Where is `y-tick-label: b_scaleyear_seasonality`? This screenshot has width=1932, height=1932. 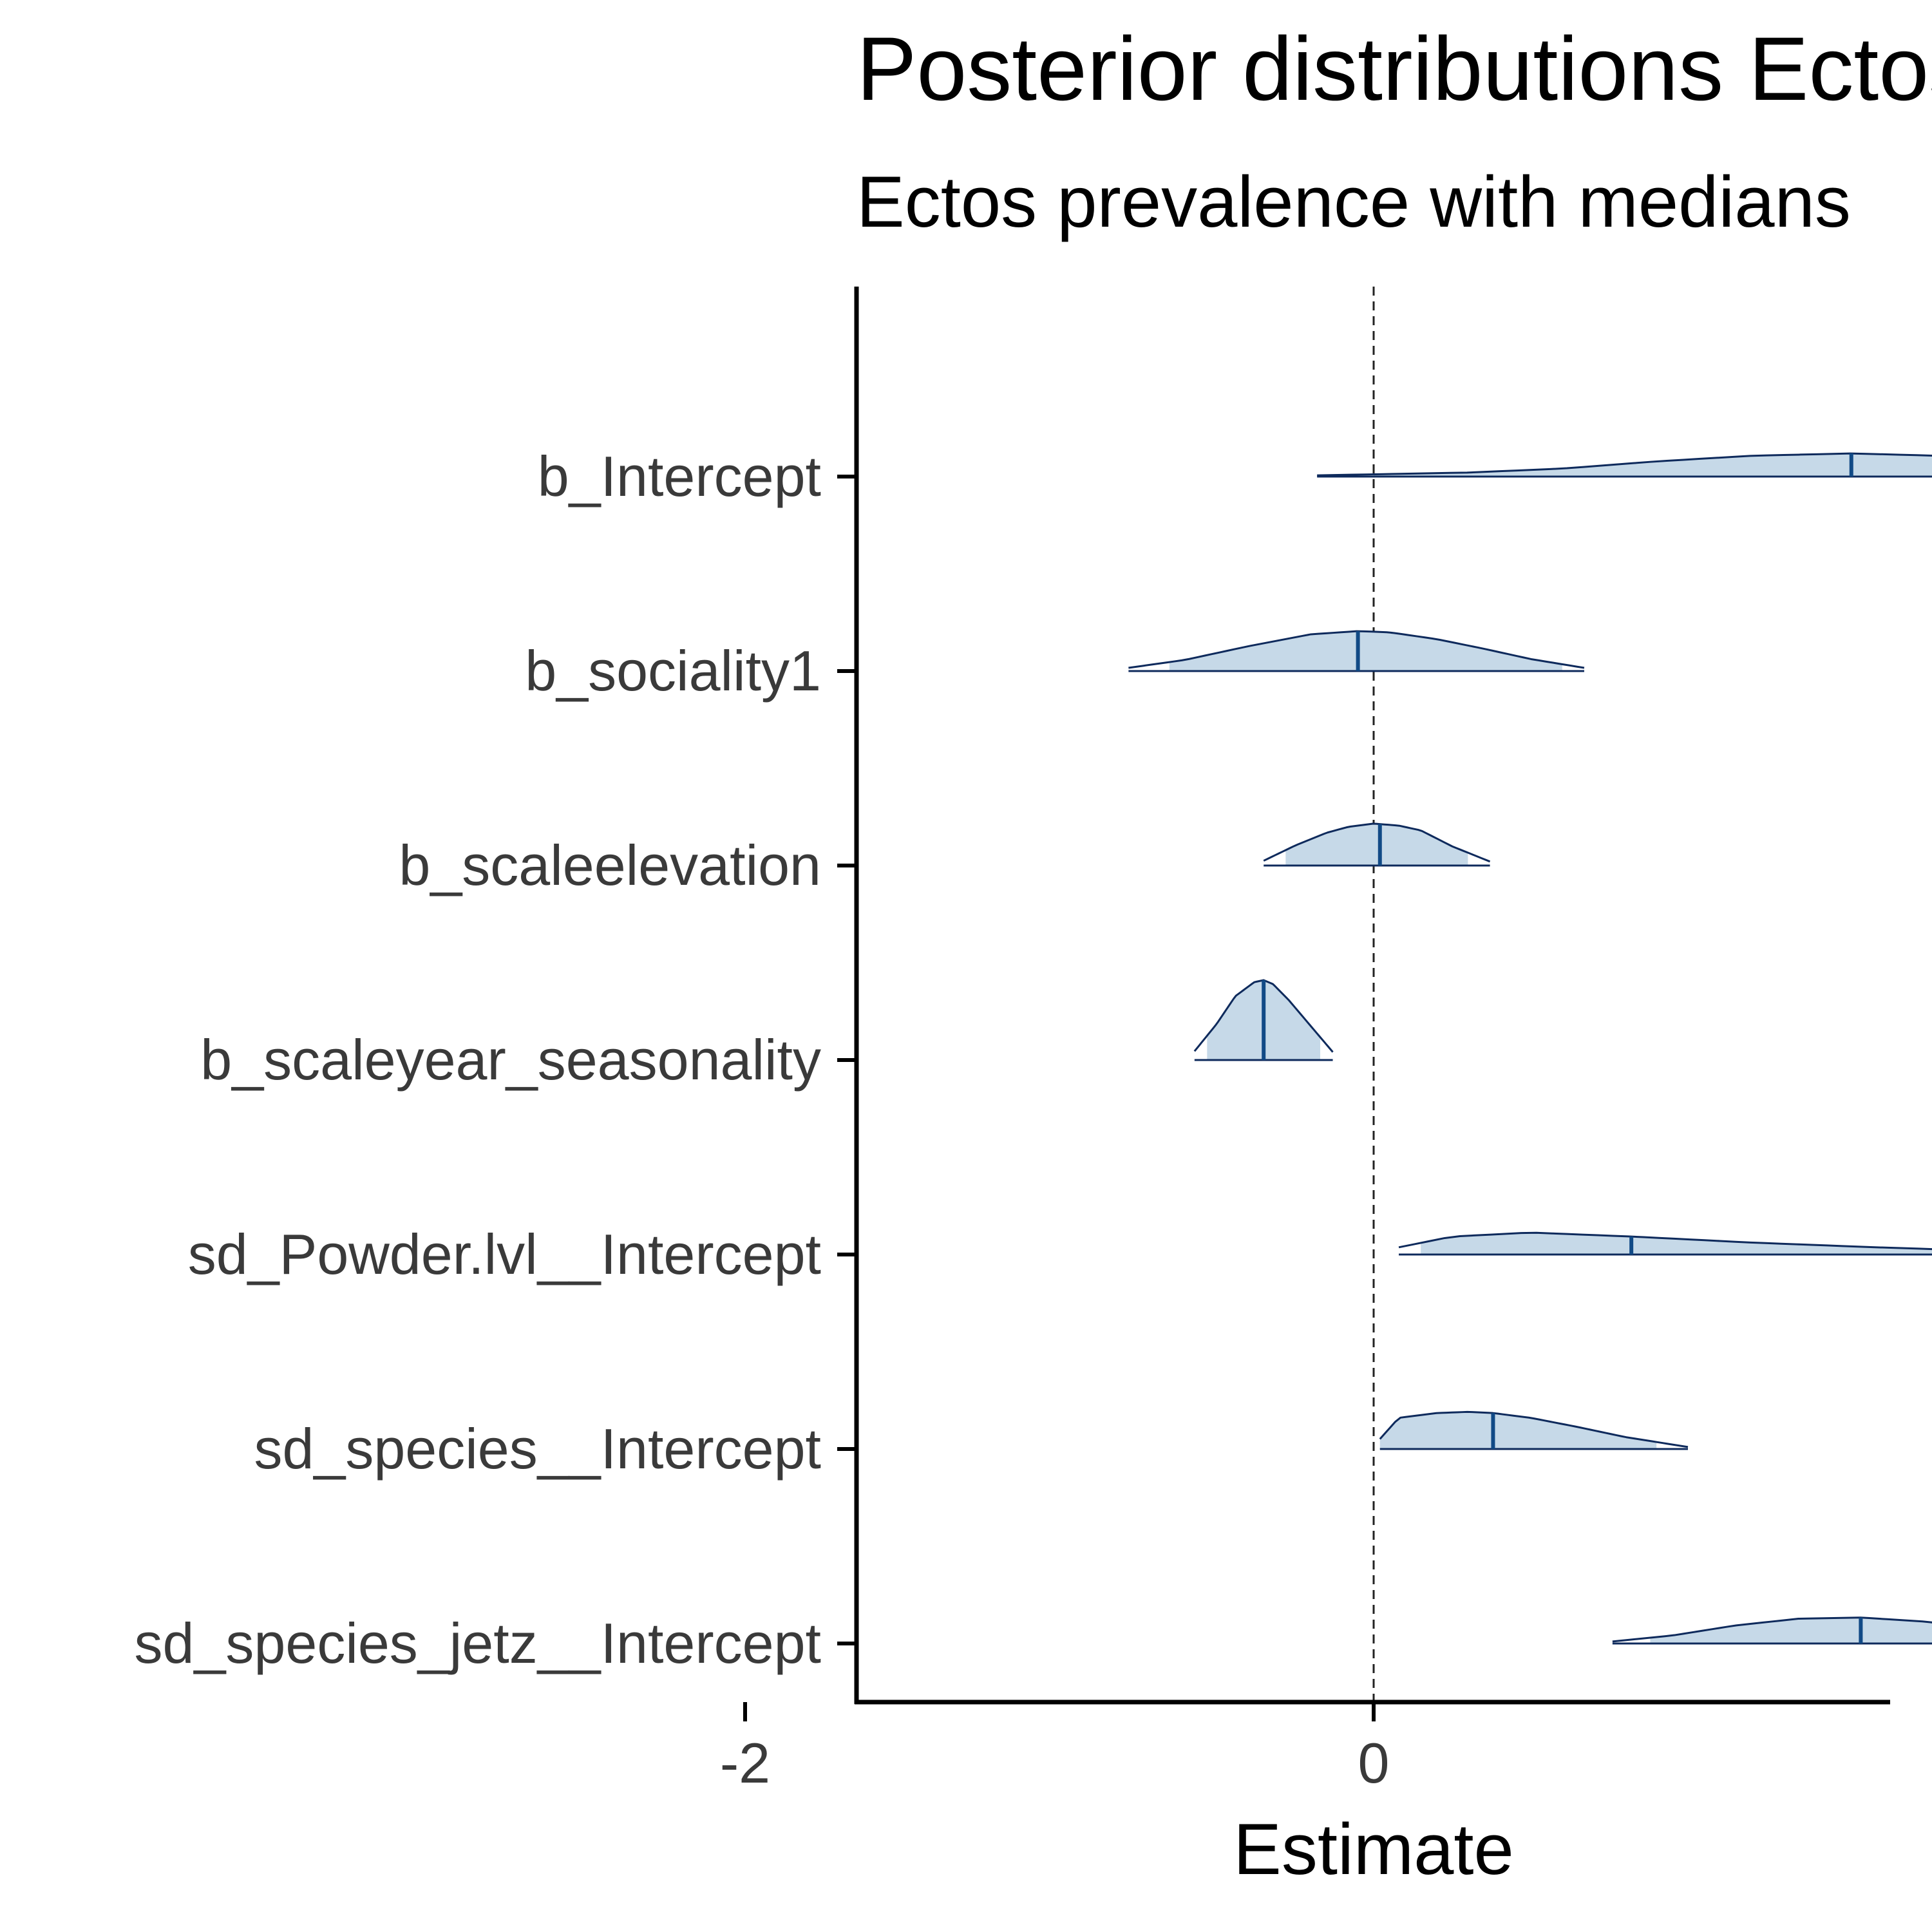
y-tick-label: b_scaleyear_seasonality is located at coordinates (511, 1060).